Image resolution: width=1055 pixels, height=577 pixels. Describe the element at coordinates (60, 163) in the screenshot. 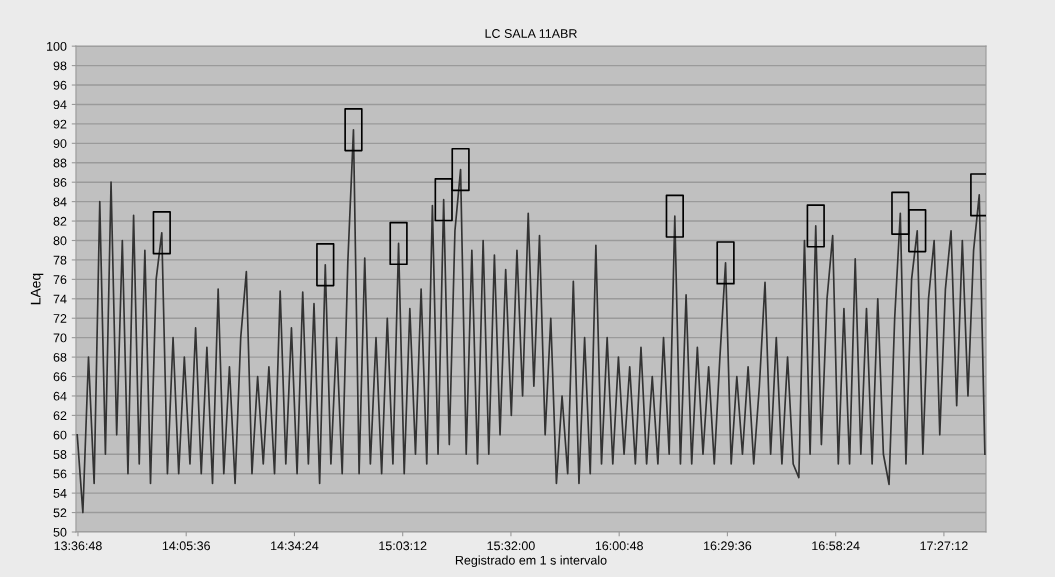

I see `y-tick-label: 88` at that location.